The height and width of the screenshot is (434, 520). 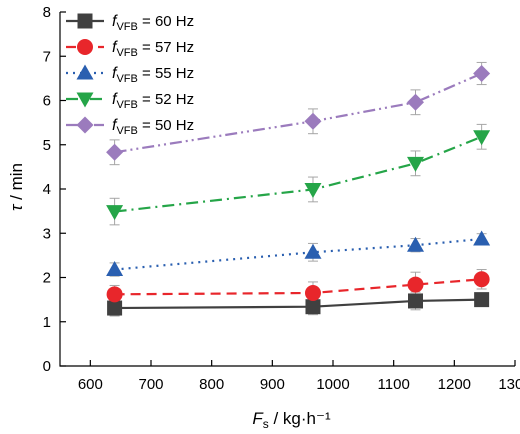 I want to click on legend-entry: fVFB = 55 Hz, so click(x=130, y=74).